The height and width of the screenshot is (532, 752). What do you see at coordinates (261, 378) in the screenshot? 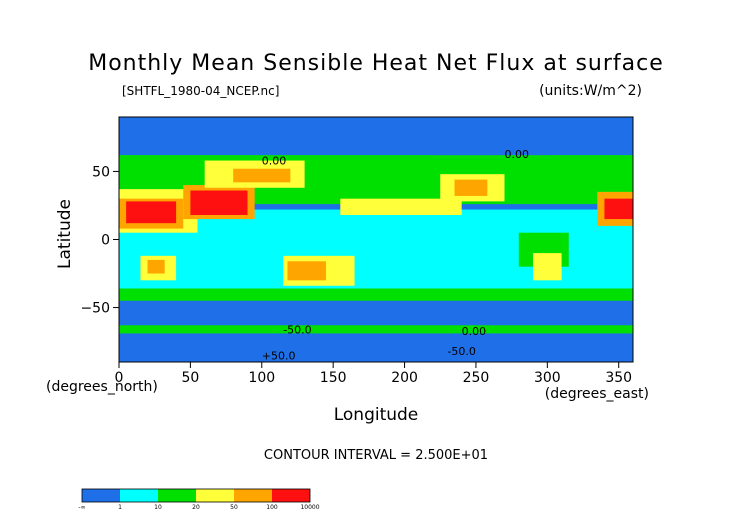
I see `x-tick-label: 100` at bounding box center [261, 378].